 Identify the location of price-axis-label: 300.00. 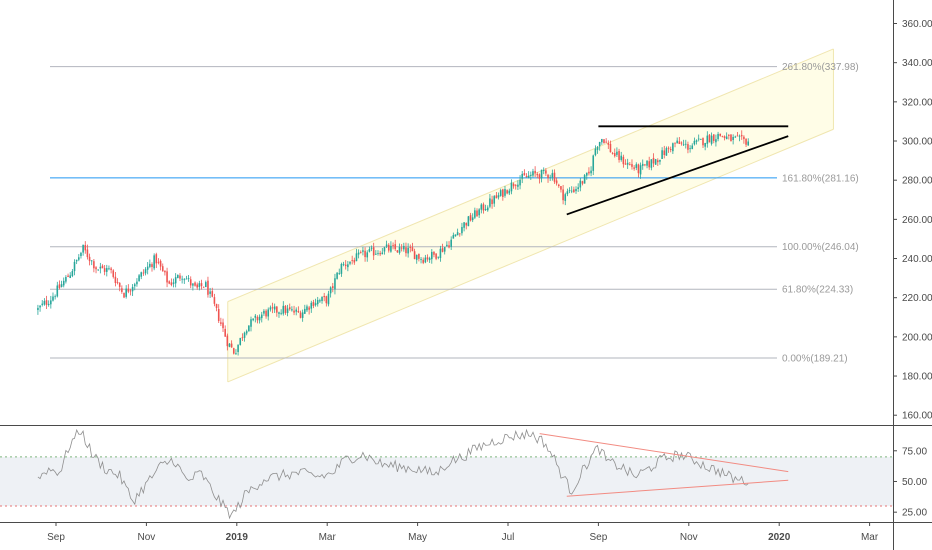
(917, 142).